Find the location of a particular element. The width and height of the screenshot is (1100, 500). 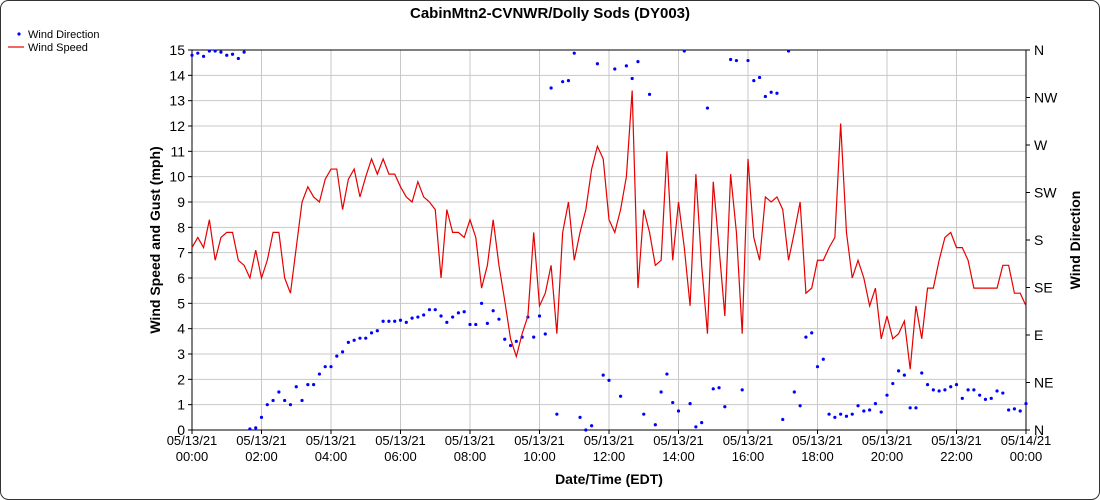

y-tick-label: 15 is located at coordinates (177, 50).